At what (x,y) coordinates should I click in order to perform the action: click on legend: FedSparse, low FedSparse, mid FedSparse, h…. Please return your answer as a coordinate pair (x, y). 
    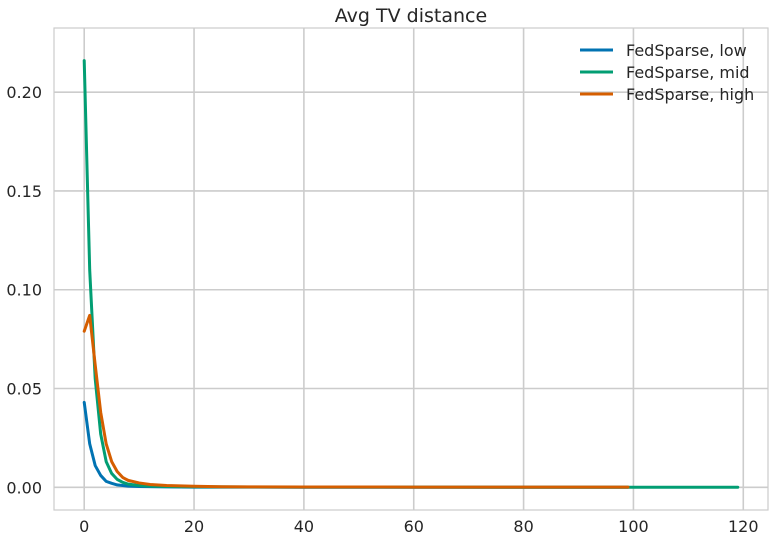
    Looking at the image, I should click on (667, 72).